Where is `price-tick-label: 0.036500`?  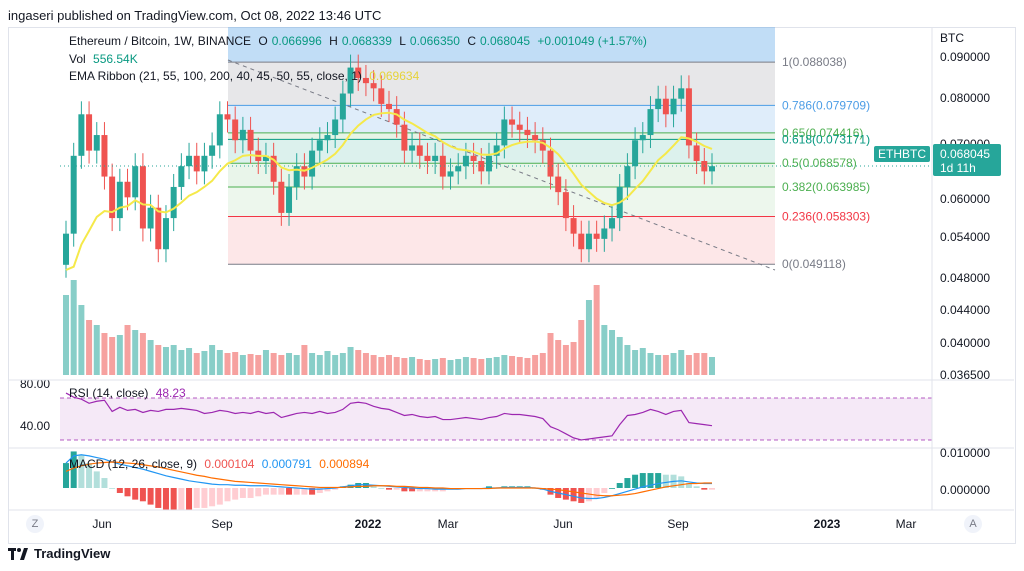
price-tick-label: 0.036500 is located at coordinates (965, 375).